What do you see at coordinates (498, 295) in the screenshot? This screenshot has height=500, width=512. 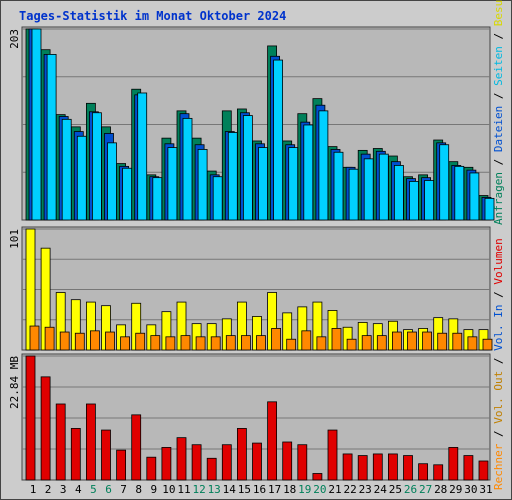 I see `right-mid-part-6: /` at bounding box center [498, 295].